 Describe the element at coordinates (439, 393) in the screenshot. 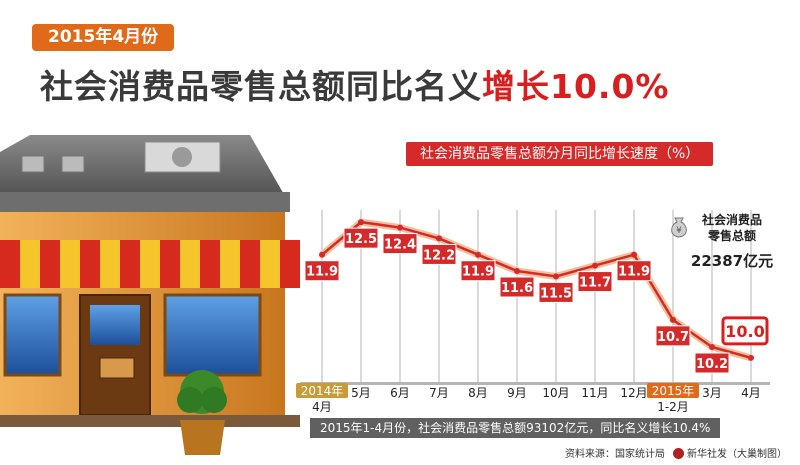

I see `tick-label: 7月` at that location.